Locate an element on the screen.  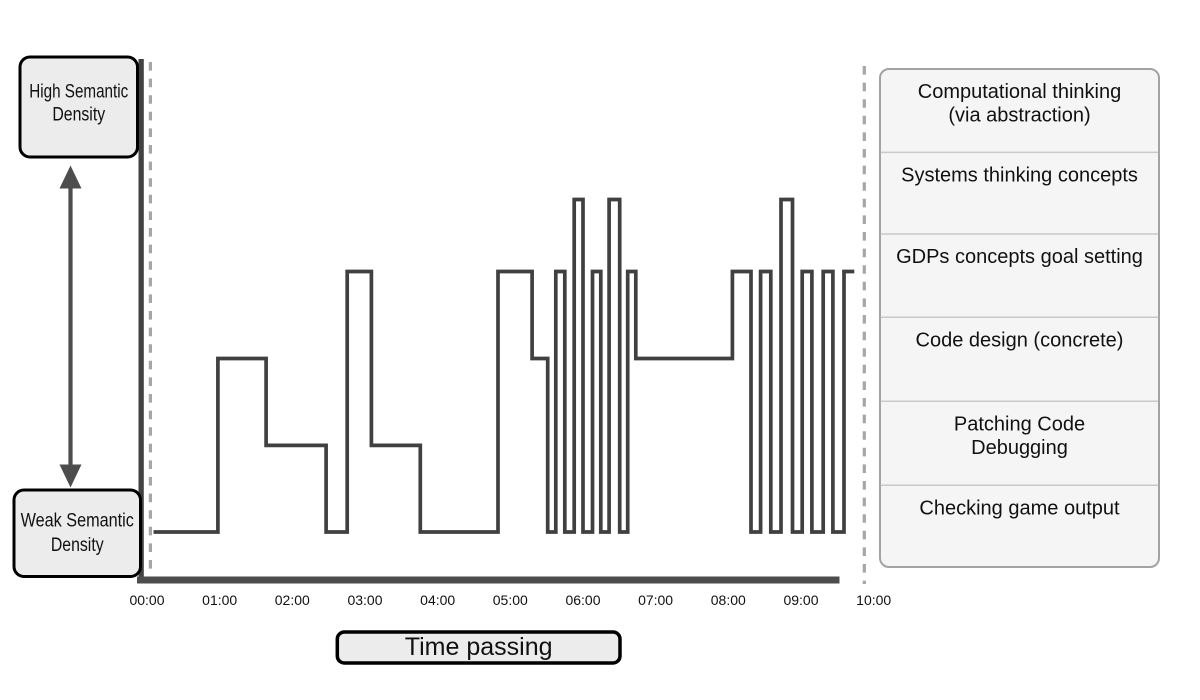
svg-text: Systems thinking concepts is located at coordinates (1019, 176).